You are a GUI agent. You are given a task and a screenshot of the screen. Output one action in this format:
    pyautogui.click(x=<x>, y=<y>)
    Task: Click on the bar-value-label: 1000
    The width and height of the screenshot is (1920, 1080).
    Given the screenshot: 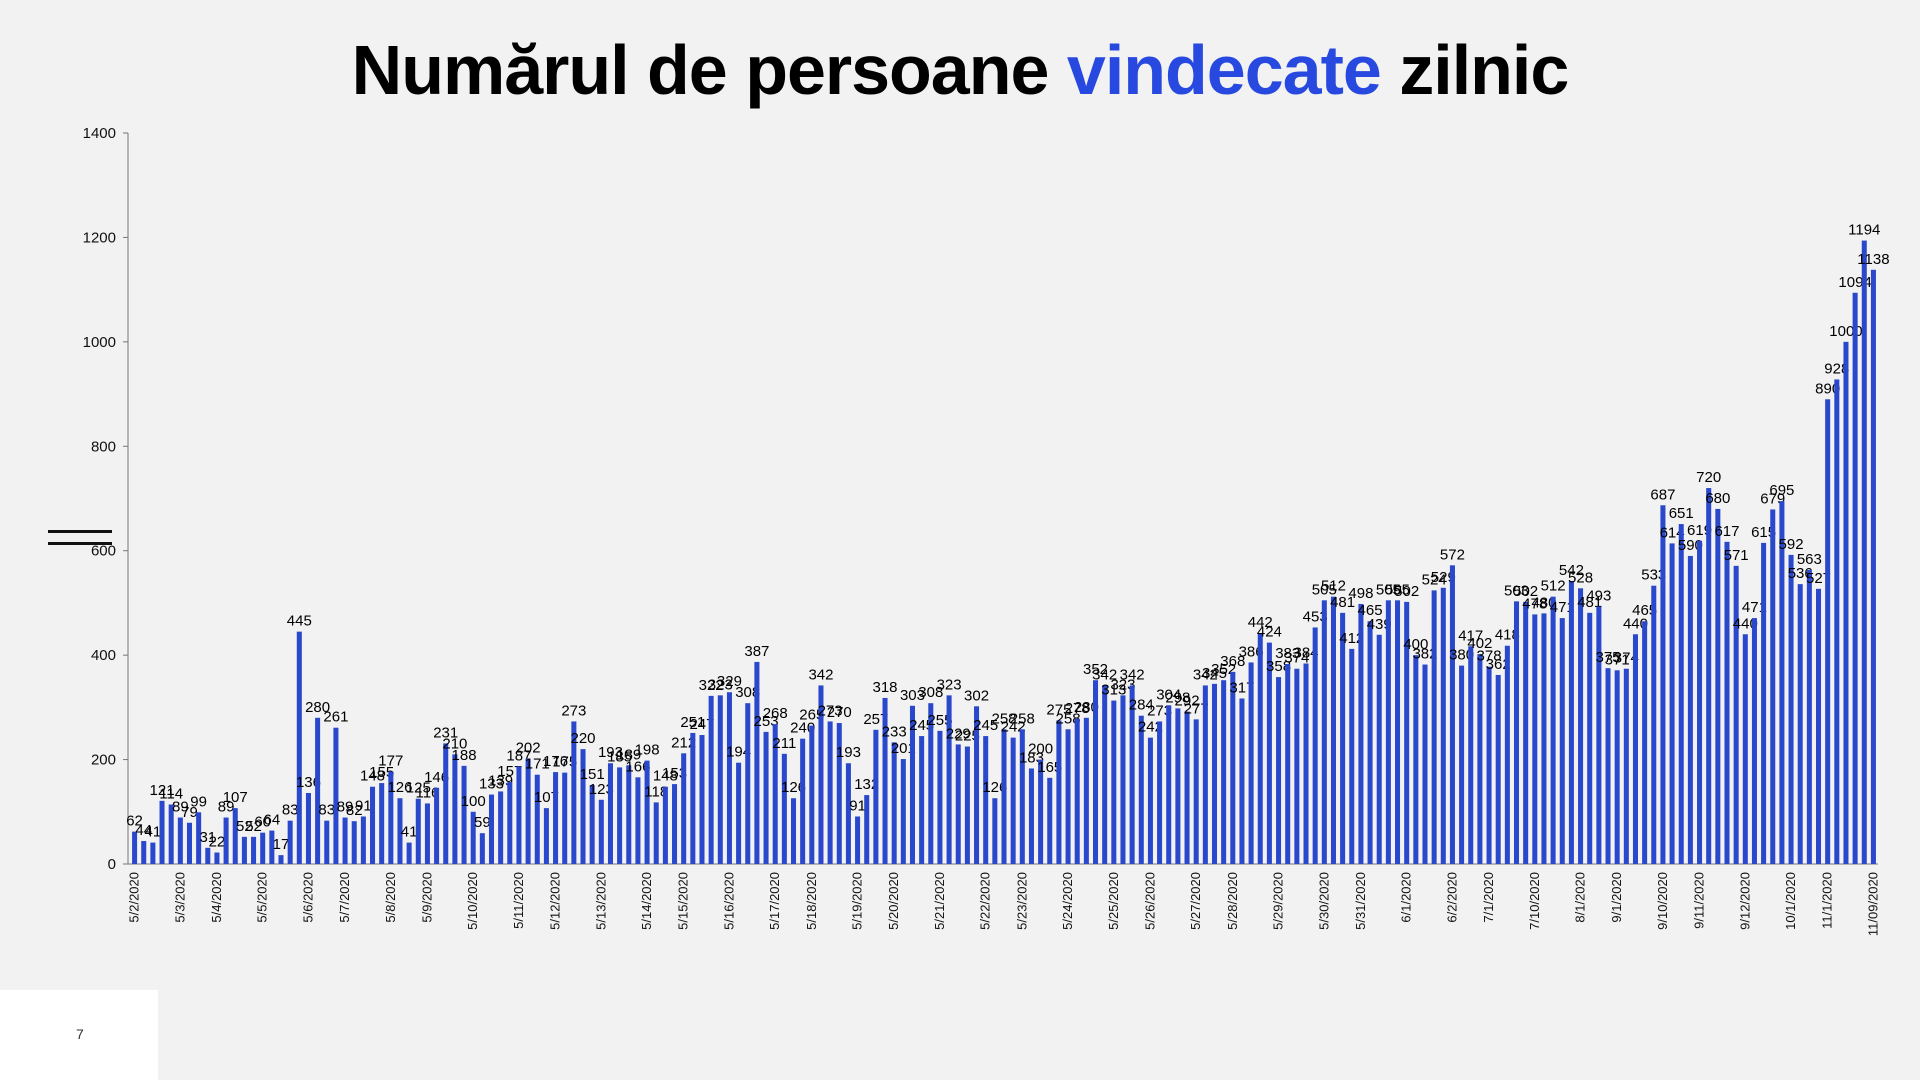 What is the action you would take?
    pyautogui.click(x=1845, y=331)
    